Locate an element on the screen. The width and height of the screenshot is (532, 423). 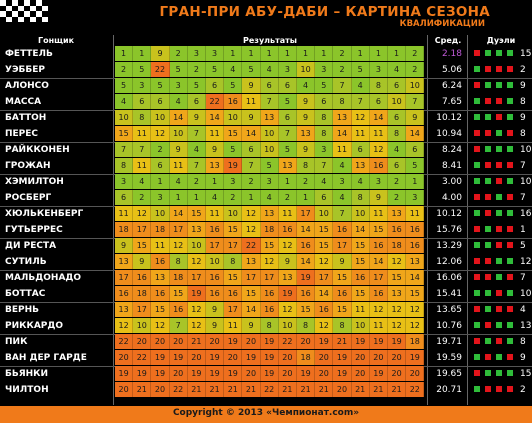
duel-indicators: 7 is located at coordinates (501, 278).